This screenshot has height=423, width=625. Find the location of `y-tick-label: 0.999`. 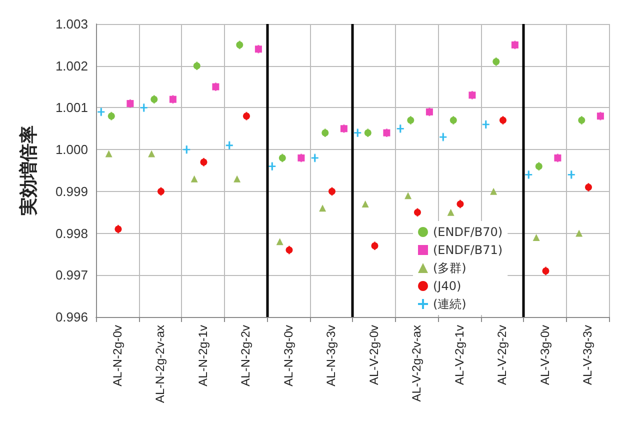

y-tick-label: 0.999 is located at coordinates (71, 191).